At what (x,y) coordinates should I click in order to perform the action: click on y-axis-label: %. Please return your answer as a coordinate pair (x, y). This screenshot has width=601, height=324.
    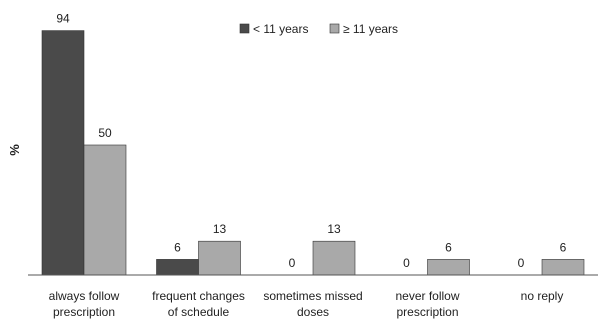
    Looking at the image, I should click on (14, 150).